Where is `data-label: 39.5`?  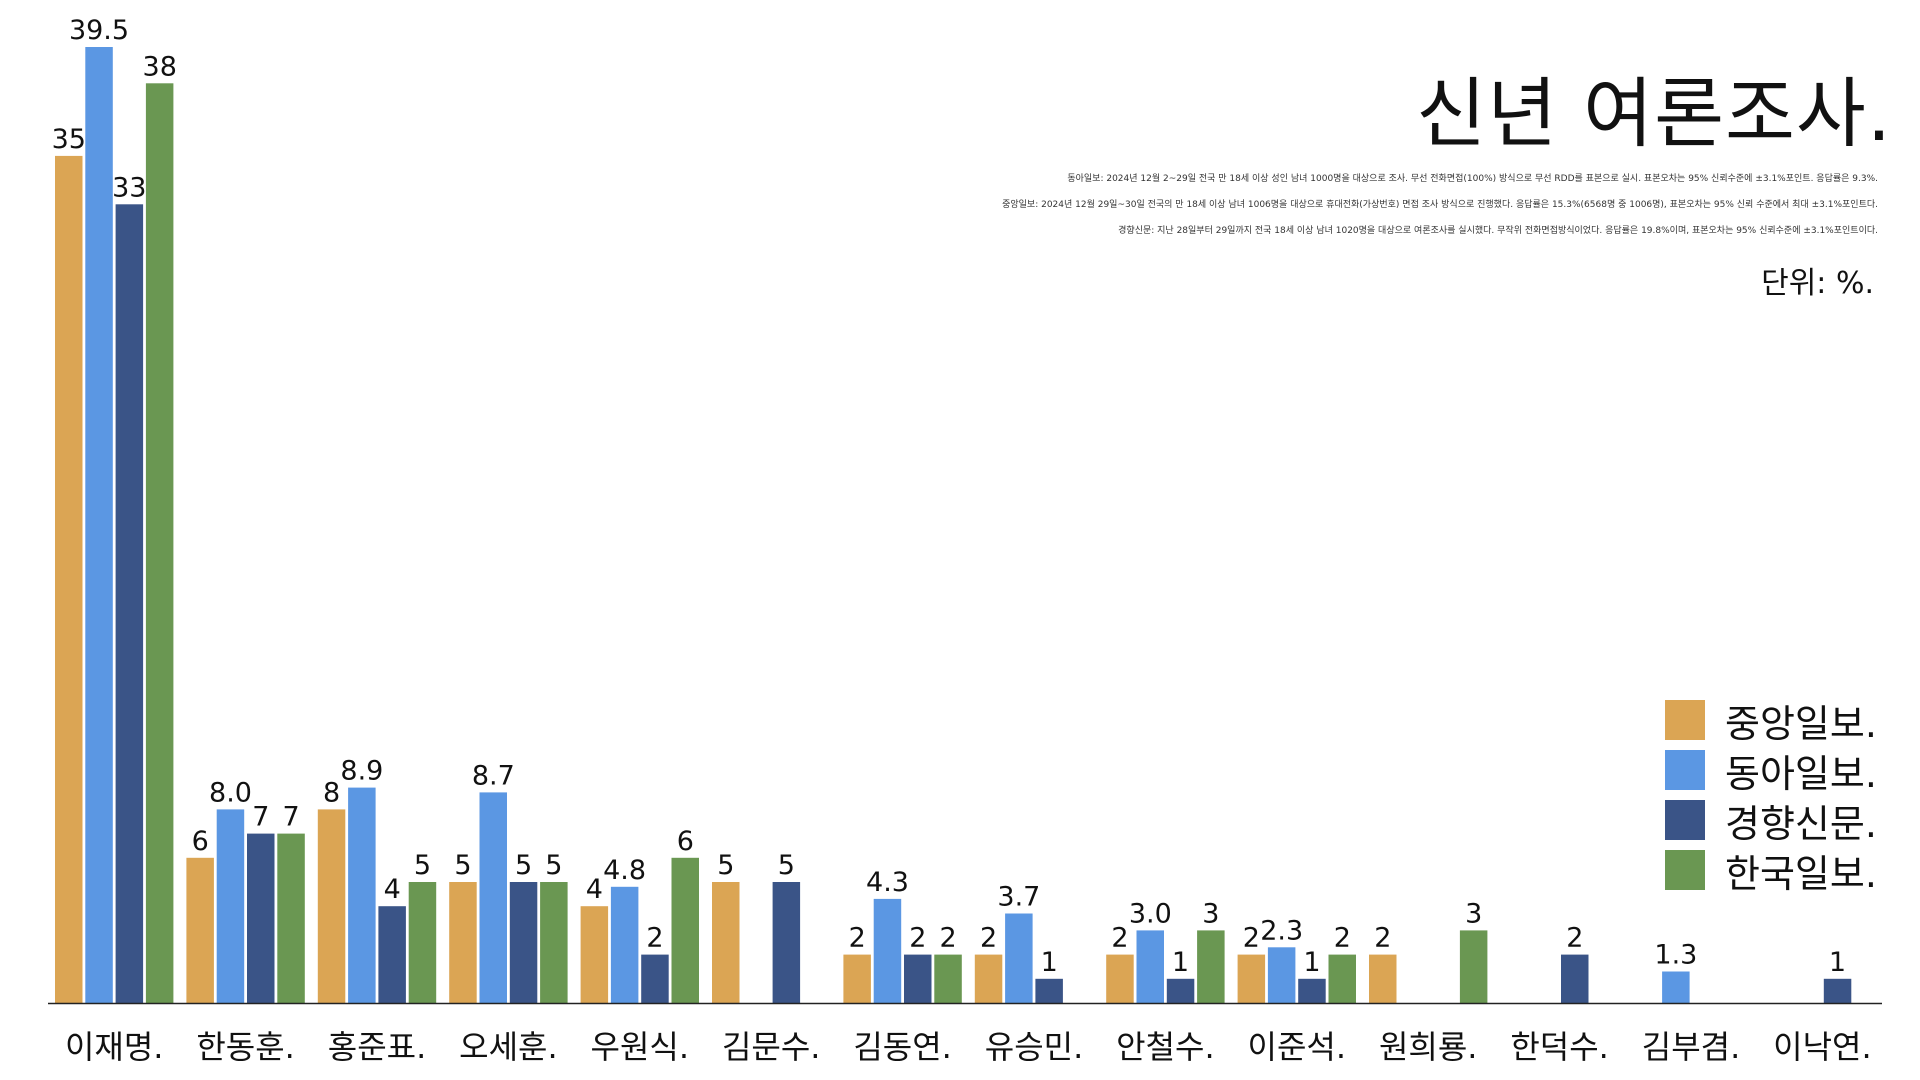 data-label: 39.5 is located at coordinates (99, 30).